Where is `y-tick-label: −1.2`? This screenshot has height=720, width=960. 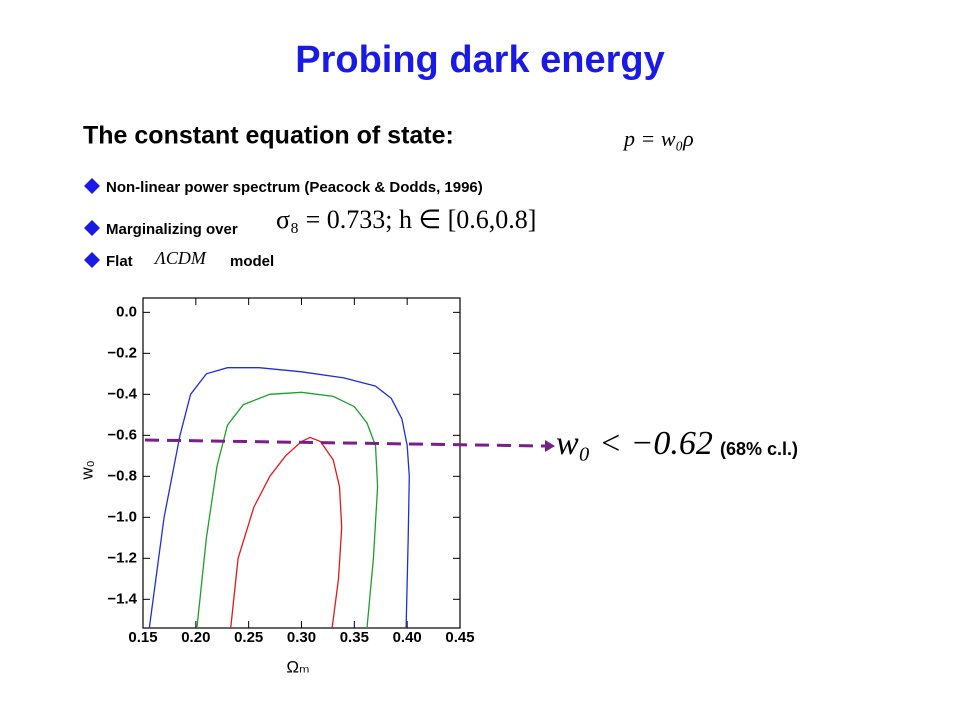 y-tick-label: −1.2 is located at coordinates (122, 557).